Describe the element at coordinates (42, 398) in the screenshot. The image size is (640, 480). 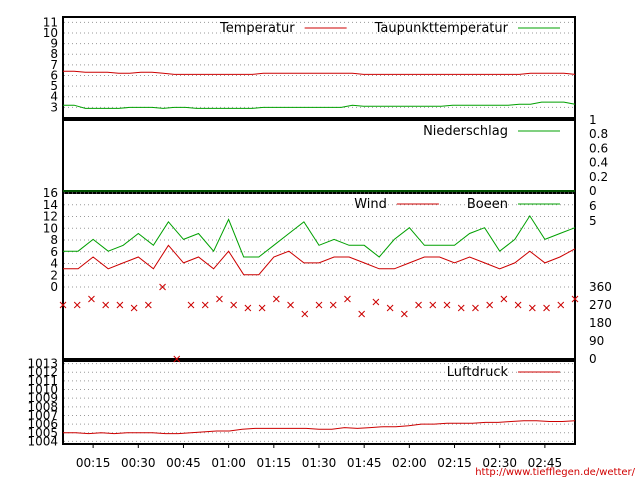
I see `pressure-y-tick: 1009` at that location.